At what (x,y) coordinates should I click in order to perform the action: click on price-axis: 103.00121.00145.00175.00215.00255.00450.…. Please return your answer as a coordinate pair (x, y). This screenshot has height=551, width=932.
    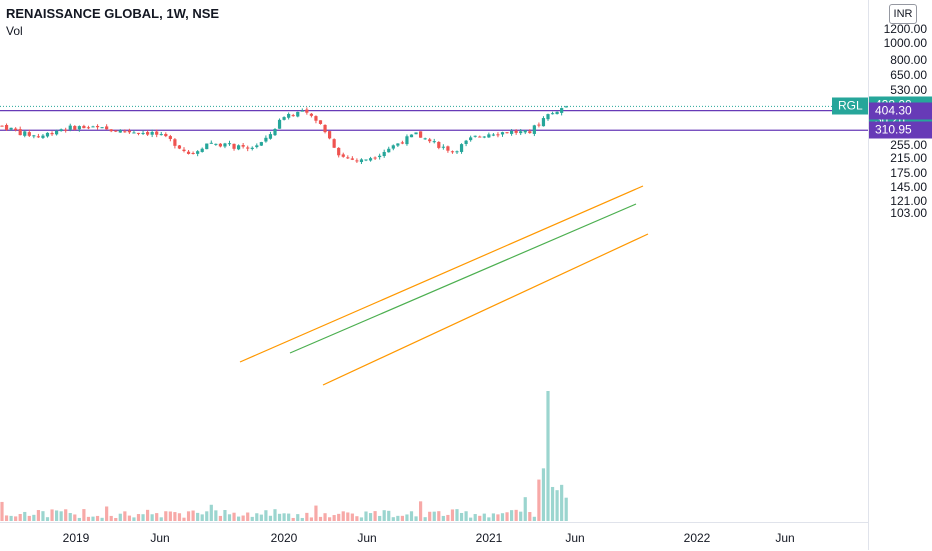
    Looking at the image, I should click on (900, 275).